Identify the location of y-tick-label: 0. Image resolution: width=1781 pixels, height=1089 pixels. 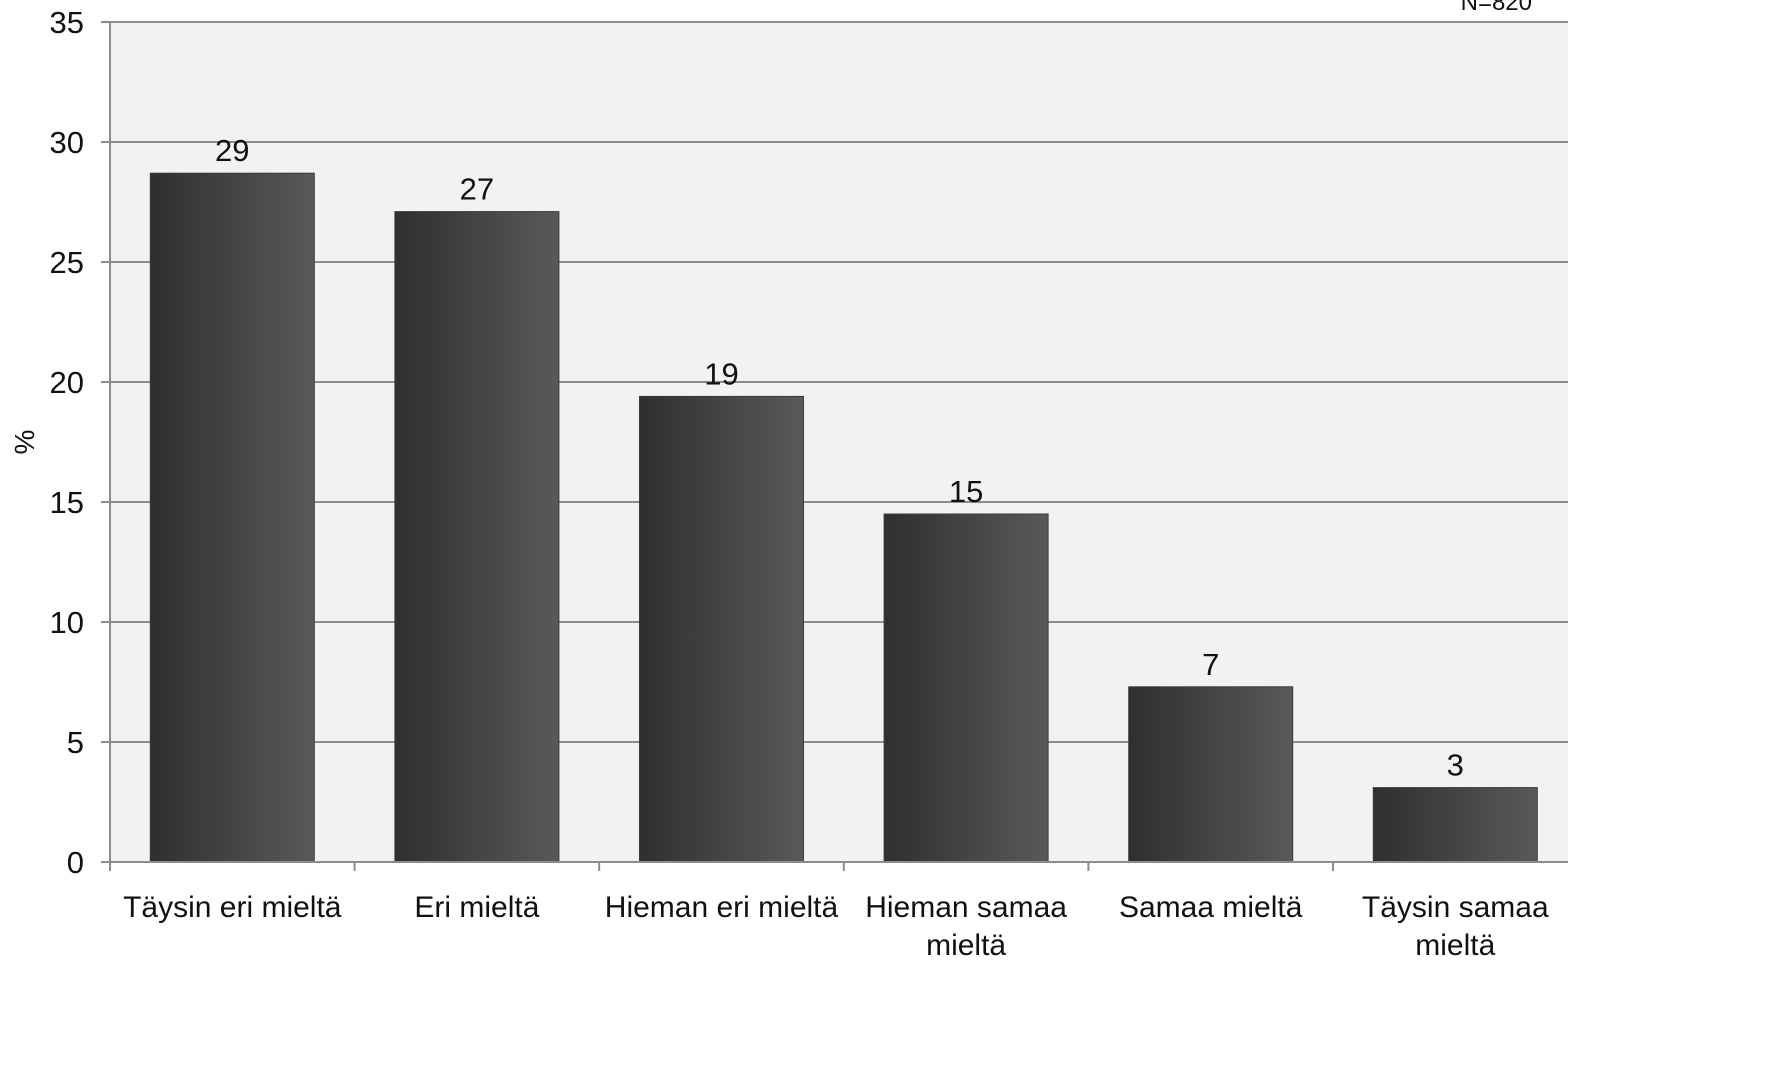
(75, 862).